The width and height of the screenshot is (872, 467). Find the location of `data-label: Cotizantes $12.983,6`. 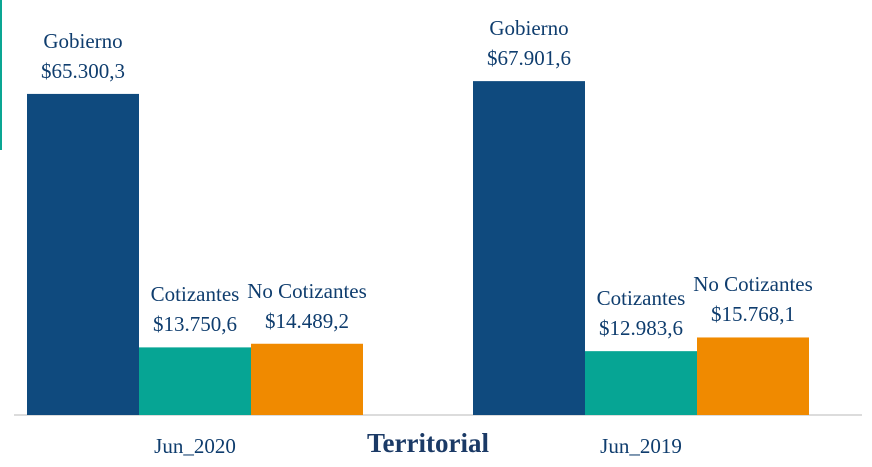

data-label: Cotizantes $12.983,6 is located at coordinates (641, 313).